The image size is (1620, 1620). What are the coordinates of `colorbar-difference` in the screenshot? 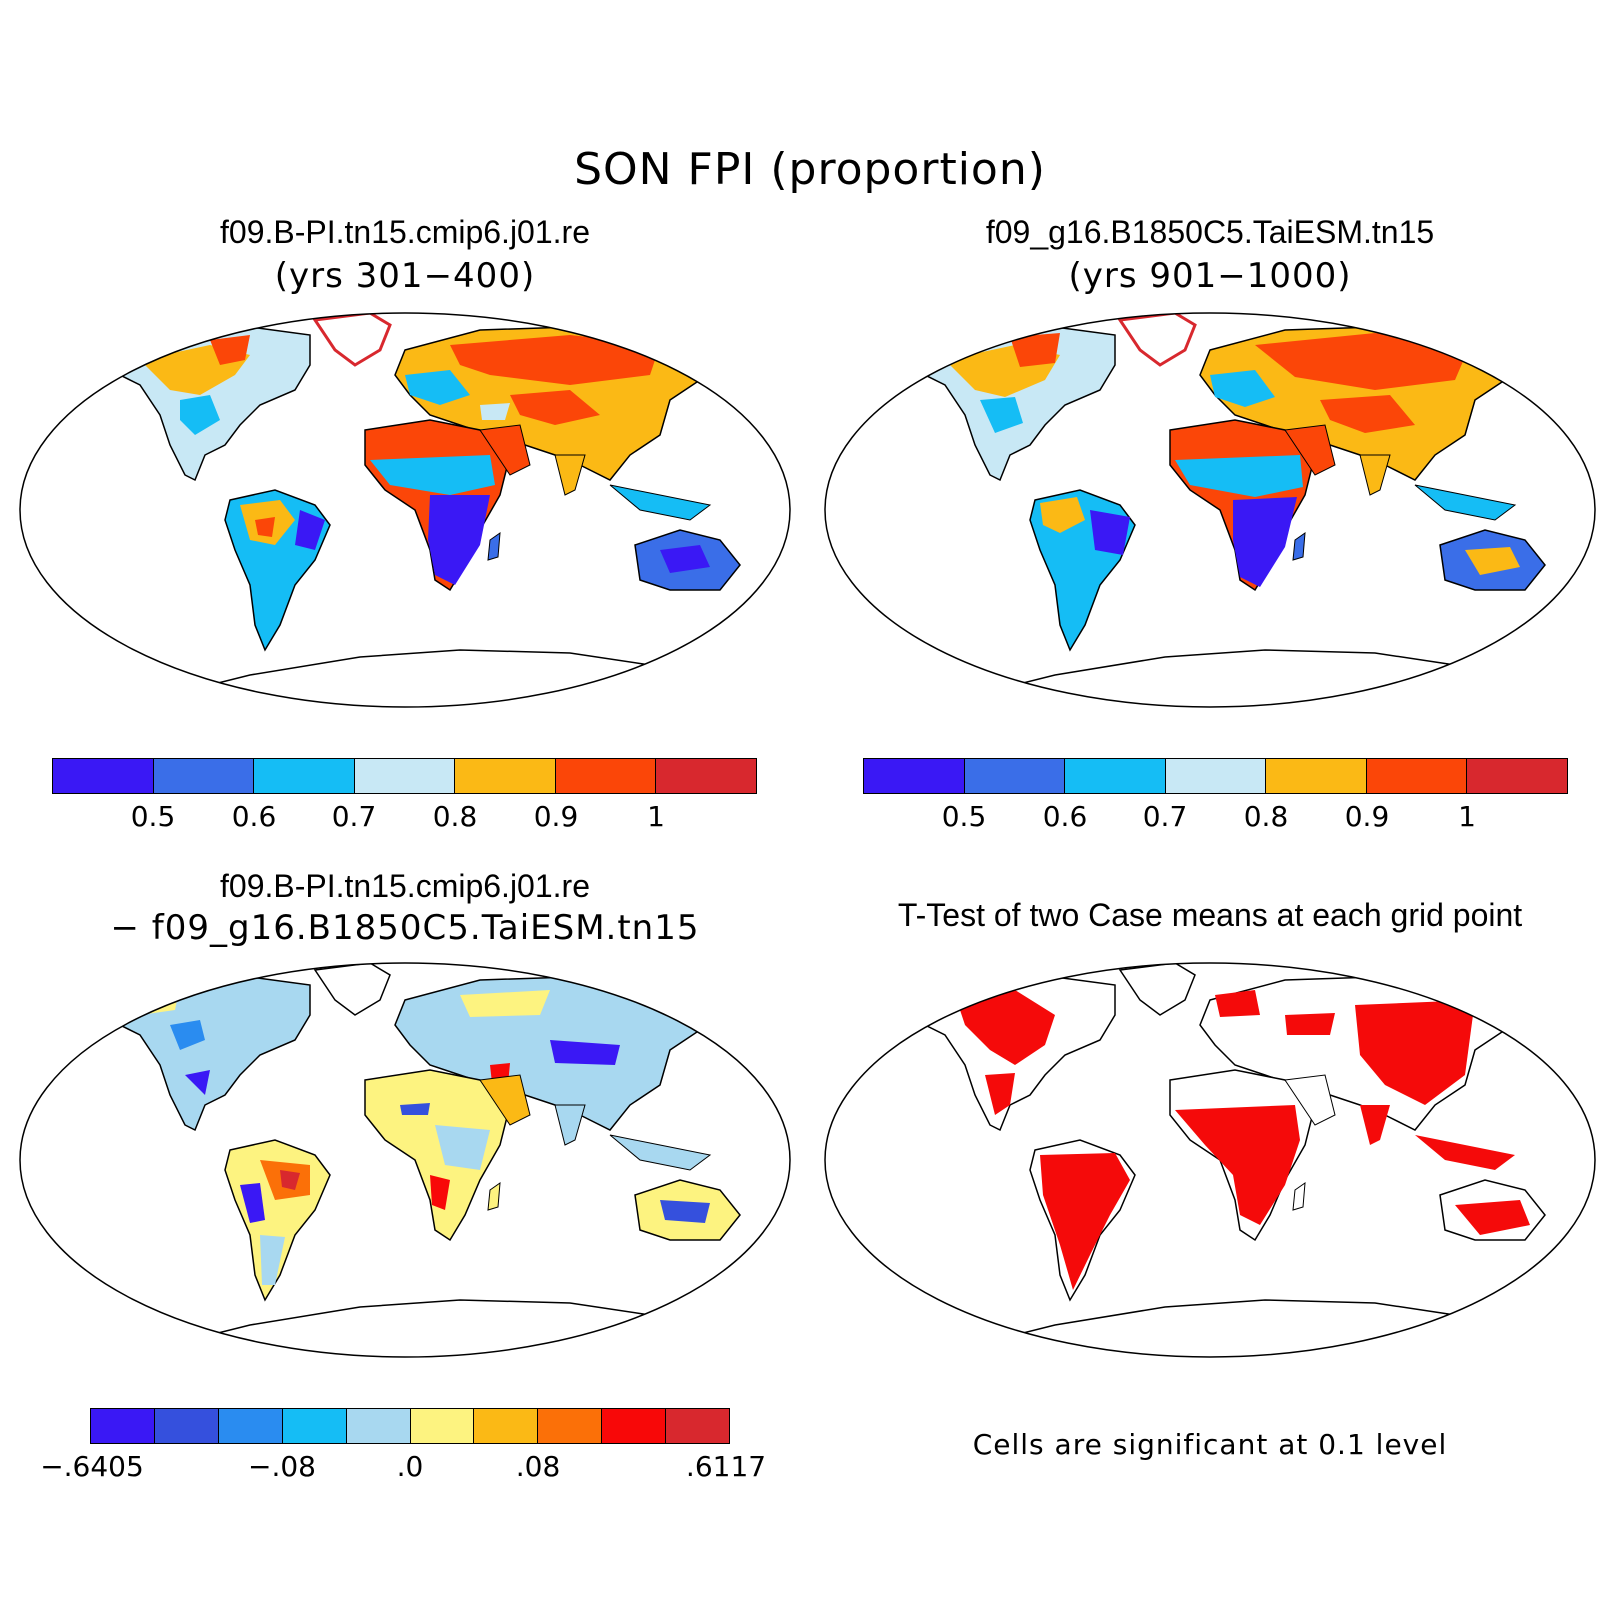 It's located at (410, 1426).